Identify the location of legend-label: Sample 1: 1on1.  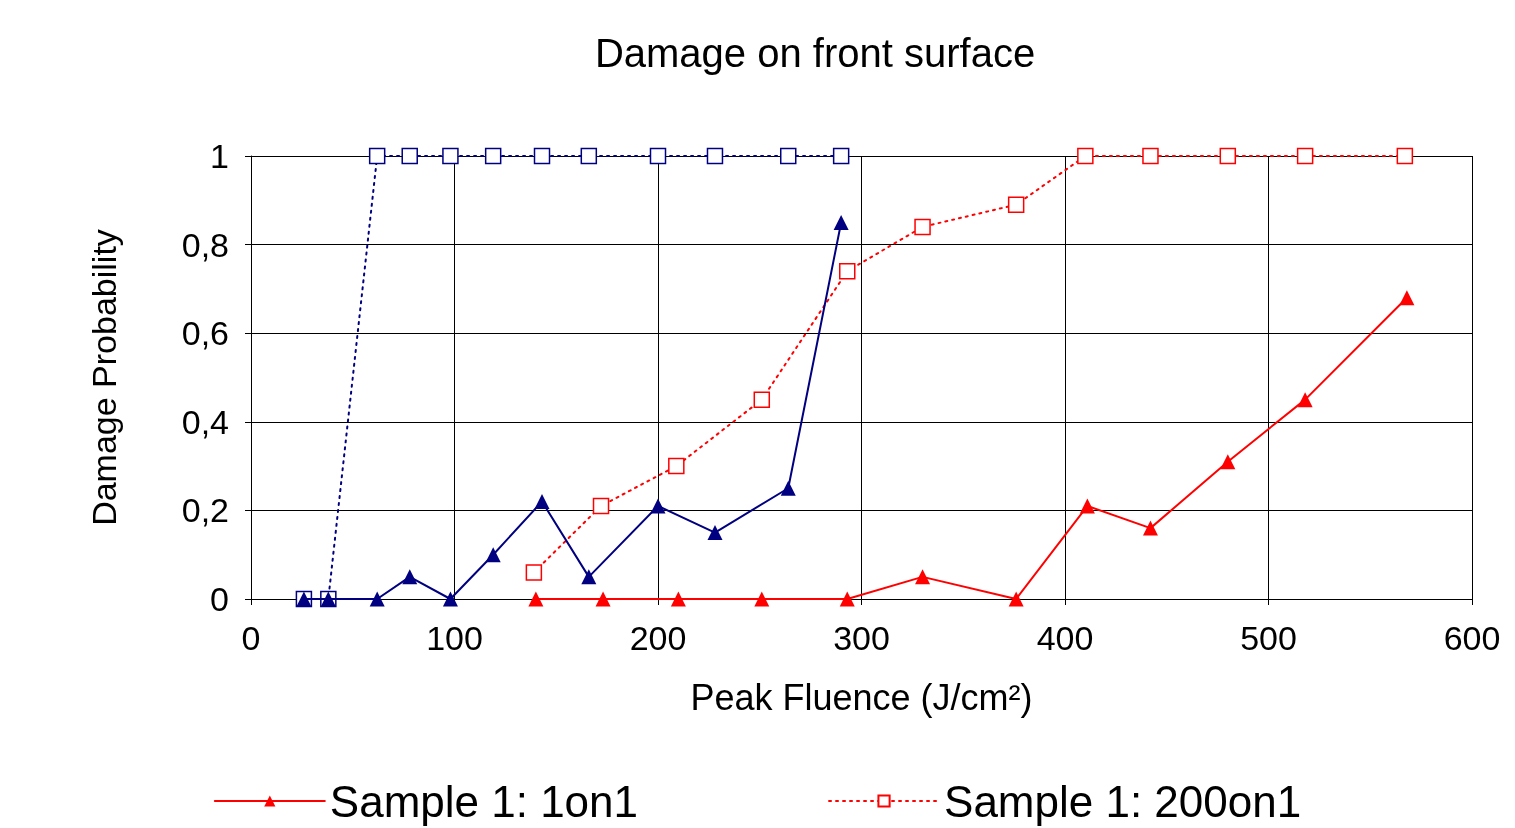
(484, 801).